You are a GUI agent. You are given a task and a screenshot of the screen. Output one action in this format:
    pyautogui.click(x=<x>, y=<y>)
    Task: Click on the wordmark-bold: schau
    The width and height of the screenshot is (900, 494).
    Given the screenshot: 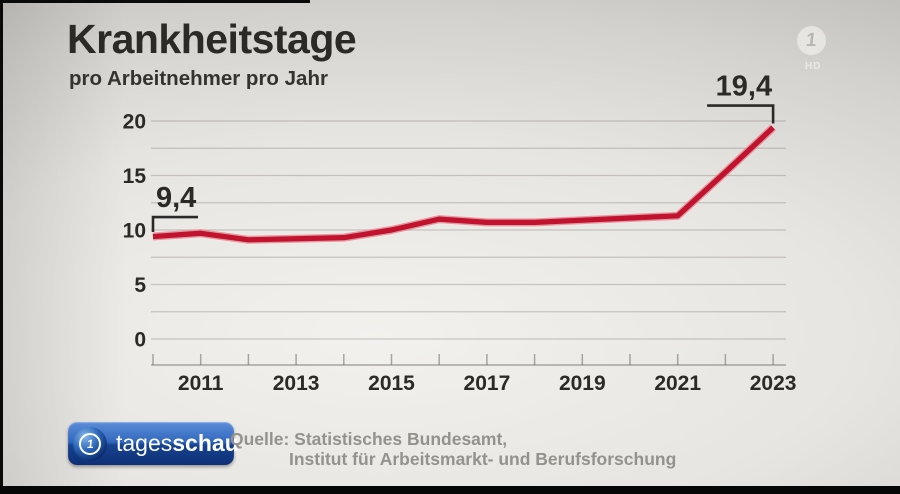 What is the action you would take?
    pyautogui.click(x=205, y=443)
    